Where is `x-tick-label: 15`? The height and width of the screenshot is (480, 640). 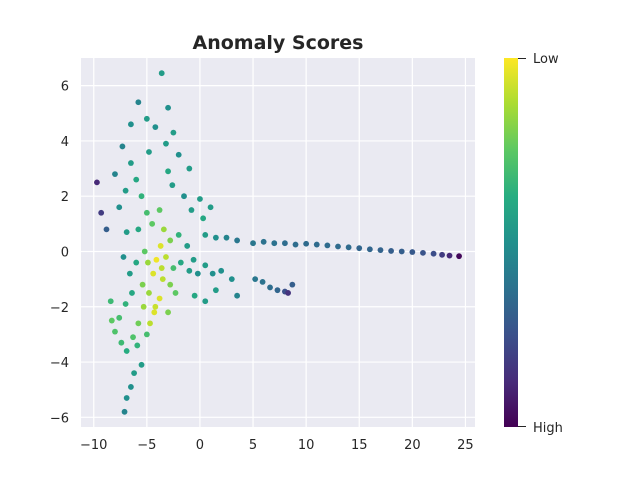
x-tick-label: 15 is located at coordinates (359, 445).